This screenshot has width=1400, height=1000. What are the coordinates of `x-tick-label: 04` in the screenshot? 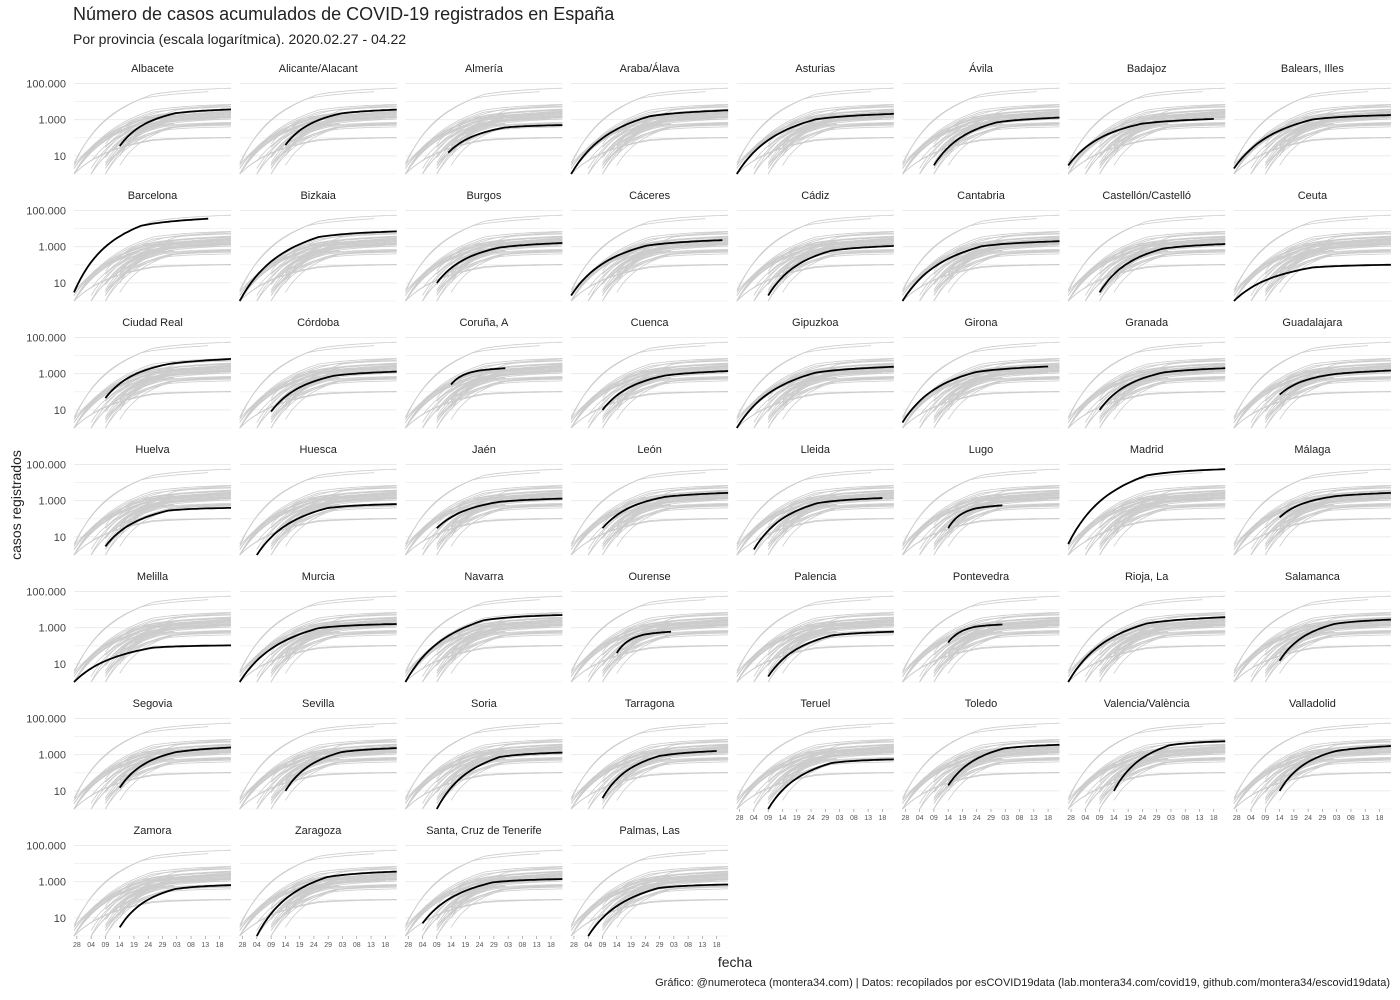 It's located at (1085, 818).